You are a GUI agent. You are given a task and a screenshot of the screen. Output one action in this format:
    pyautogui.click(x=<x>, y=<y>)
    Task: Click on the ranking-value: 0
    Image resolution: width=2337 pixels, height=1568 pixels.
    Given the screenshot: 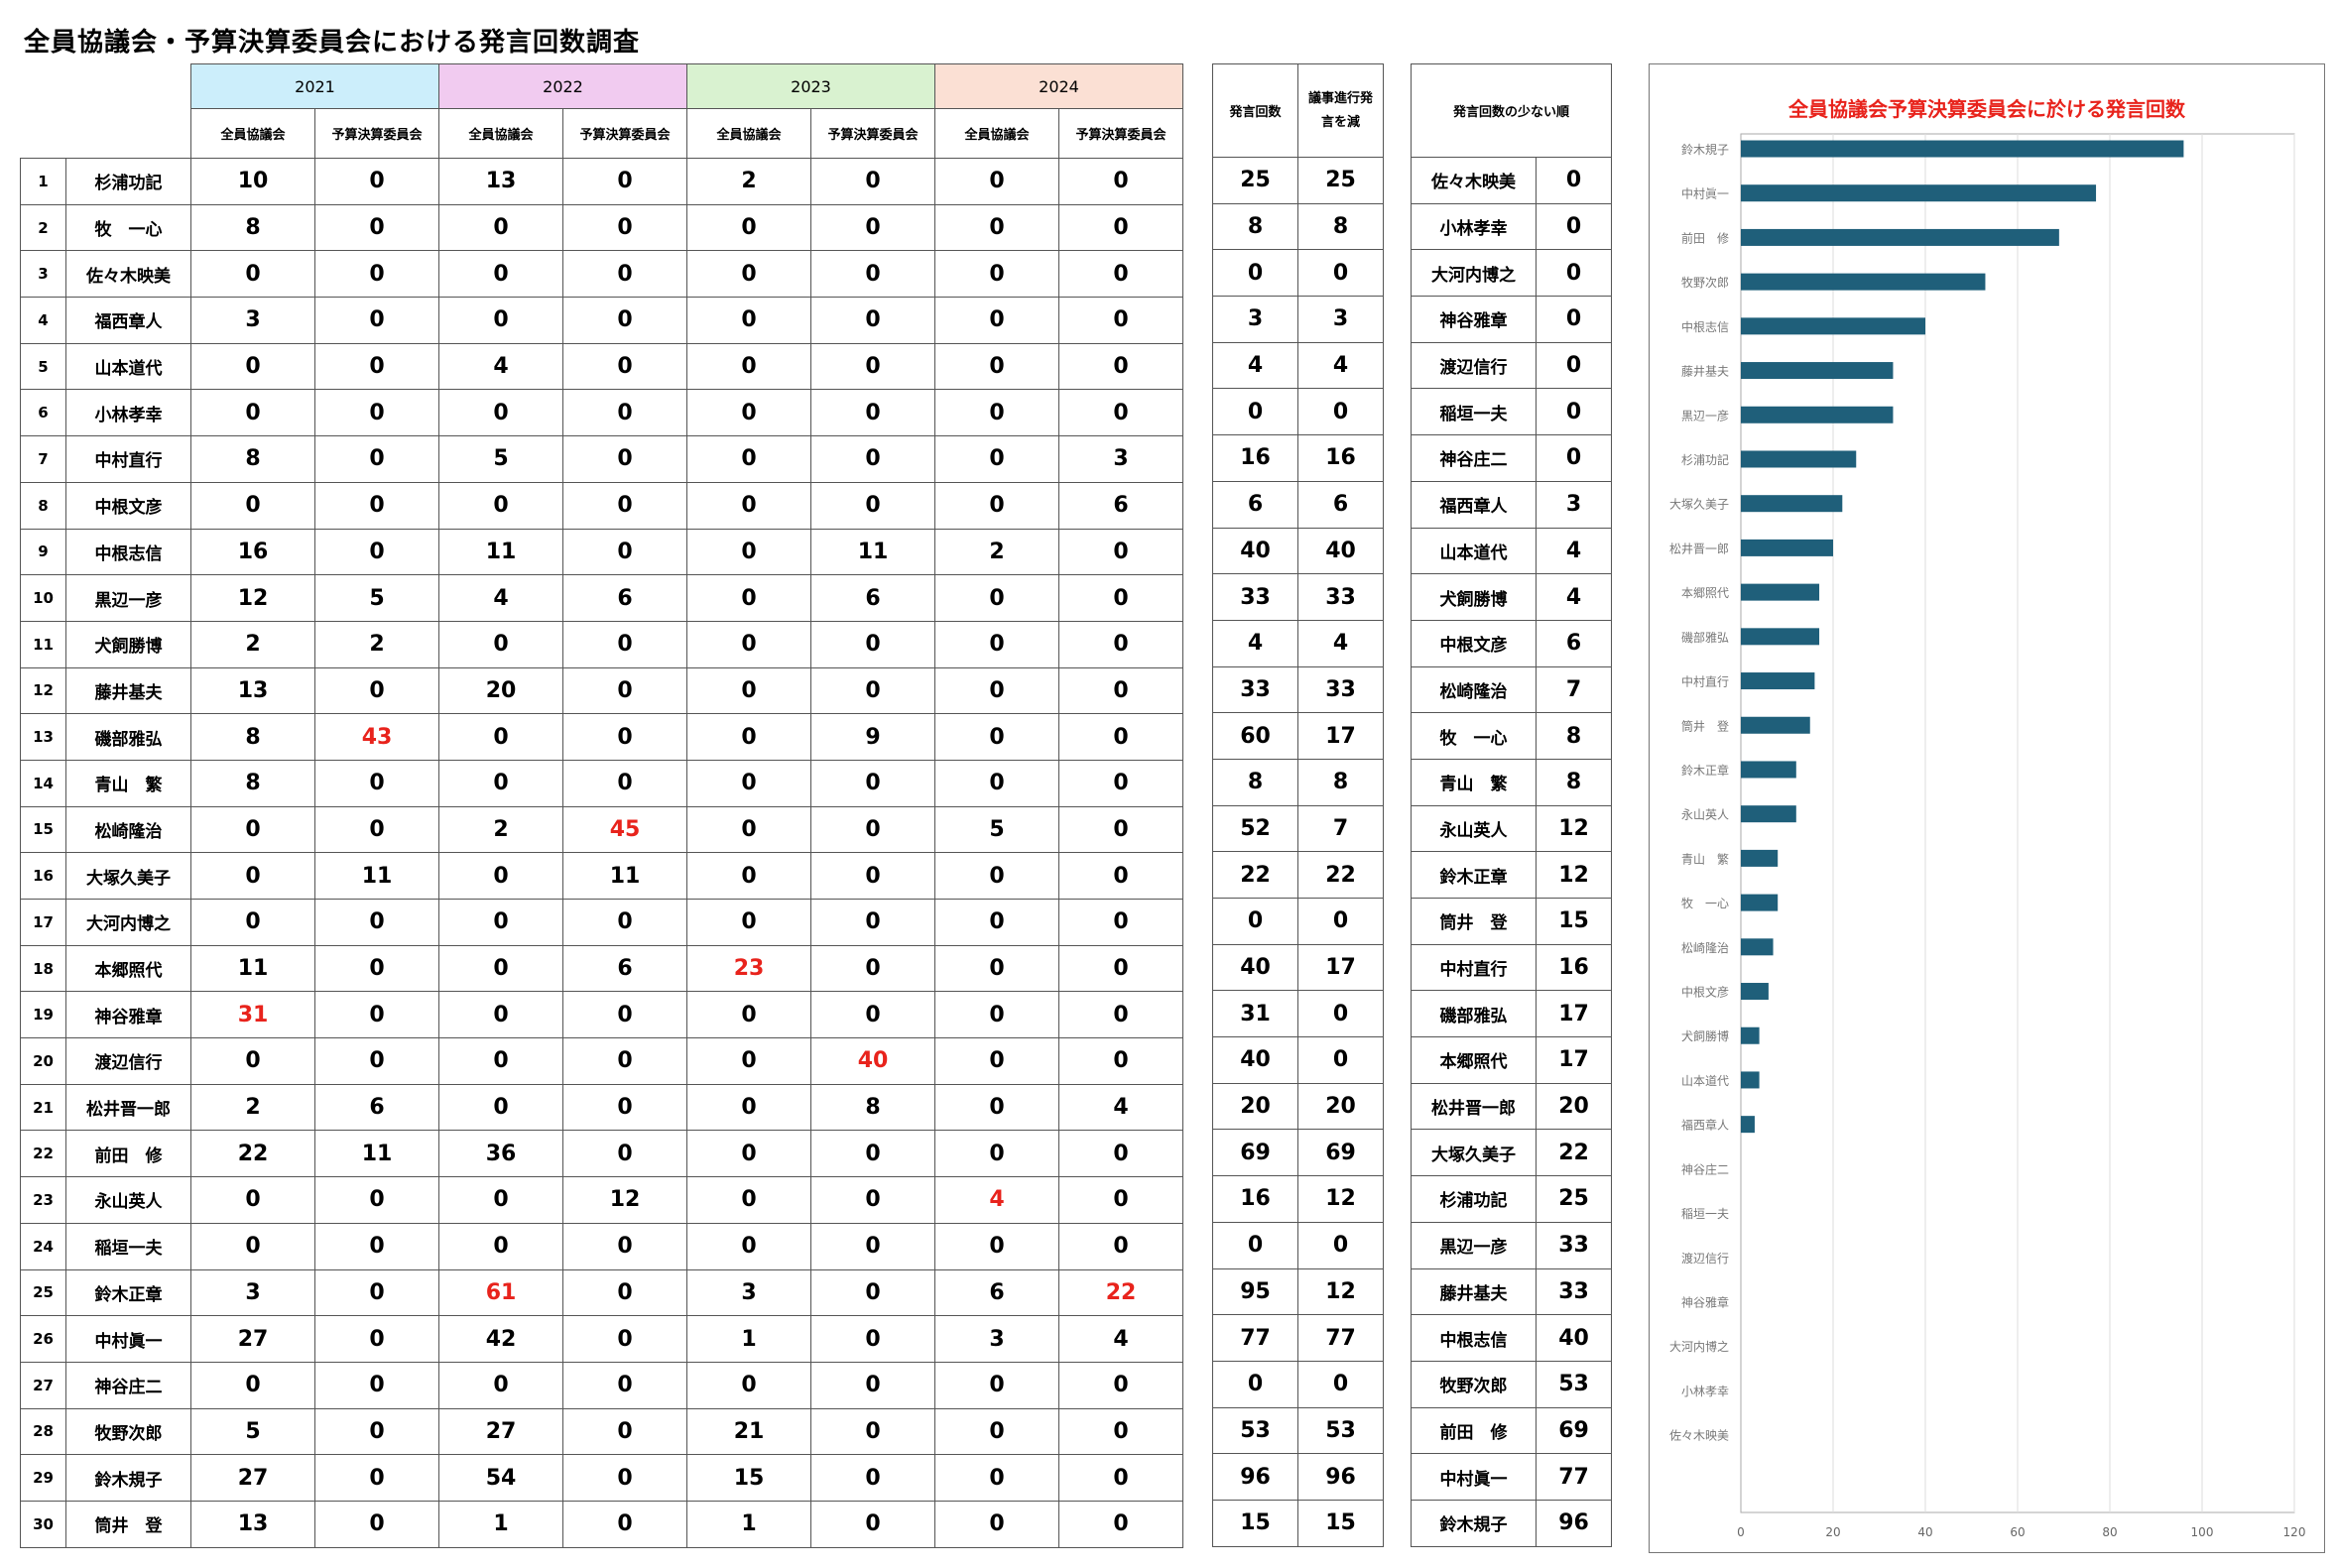 What is the action you would take?
    pyautogui.click(x=1574, y=180)
    